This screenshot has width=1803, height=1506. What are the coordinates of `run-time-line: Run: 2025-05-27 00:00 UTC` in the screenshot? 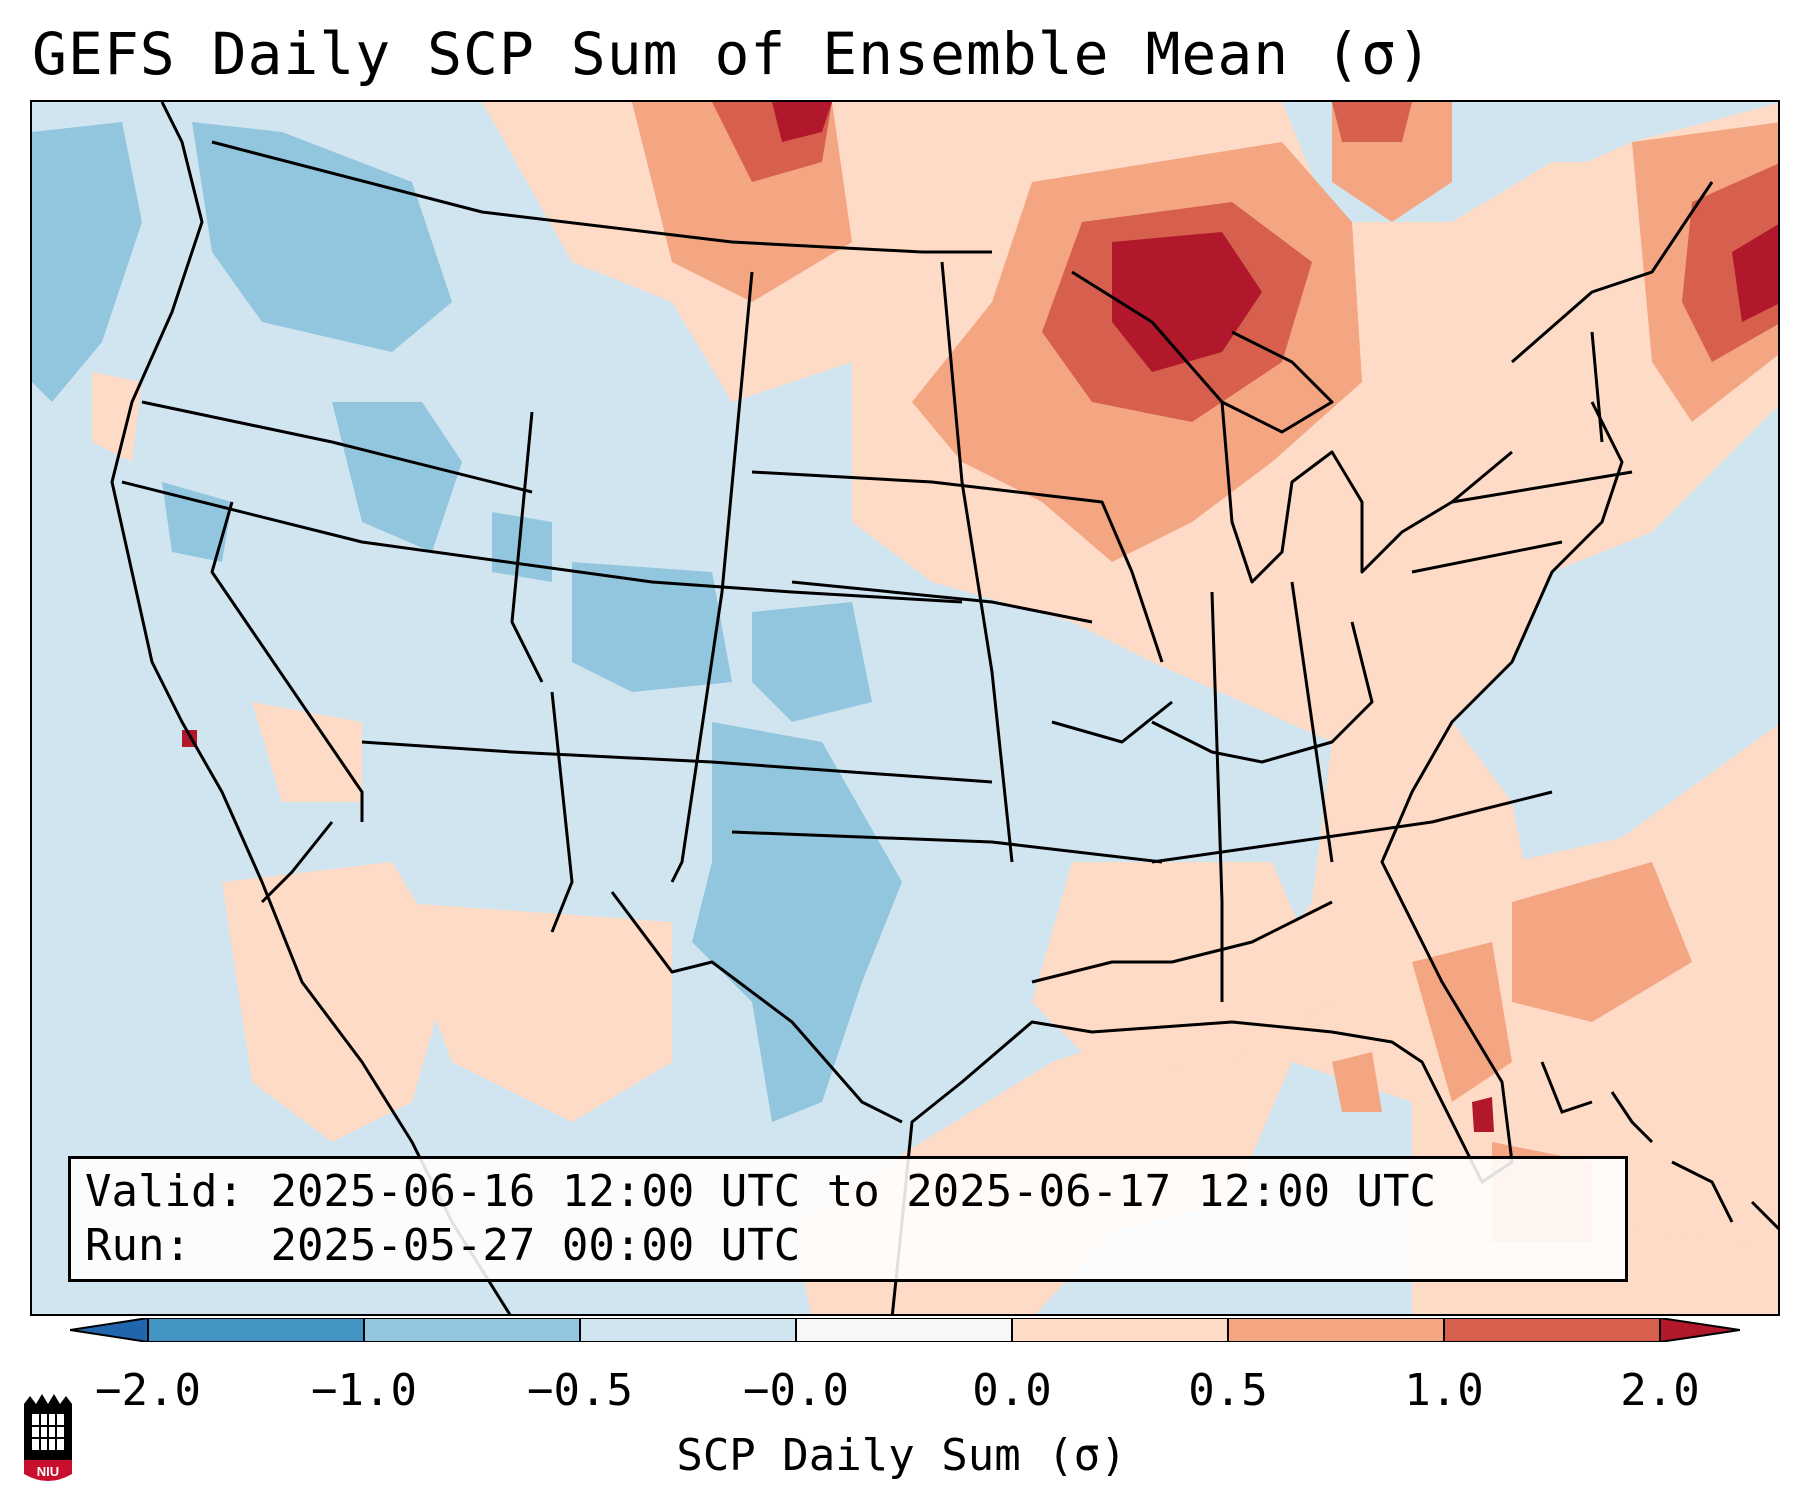 It's located at (848, 1246).